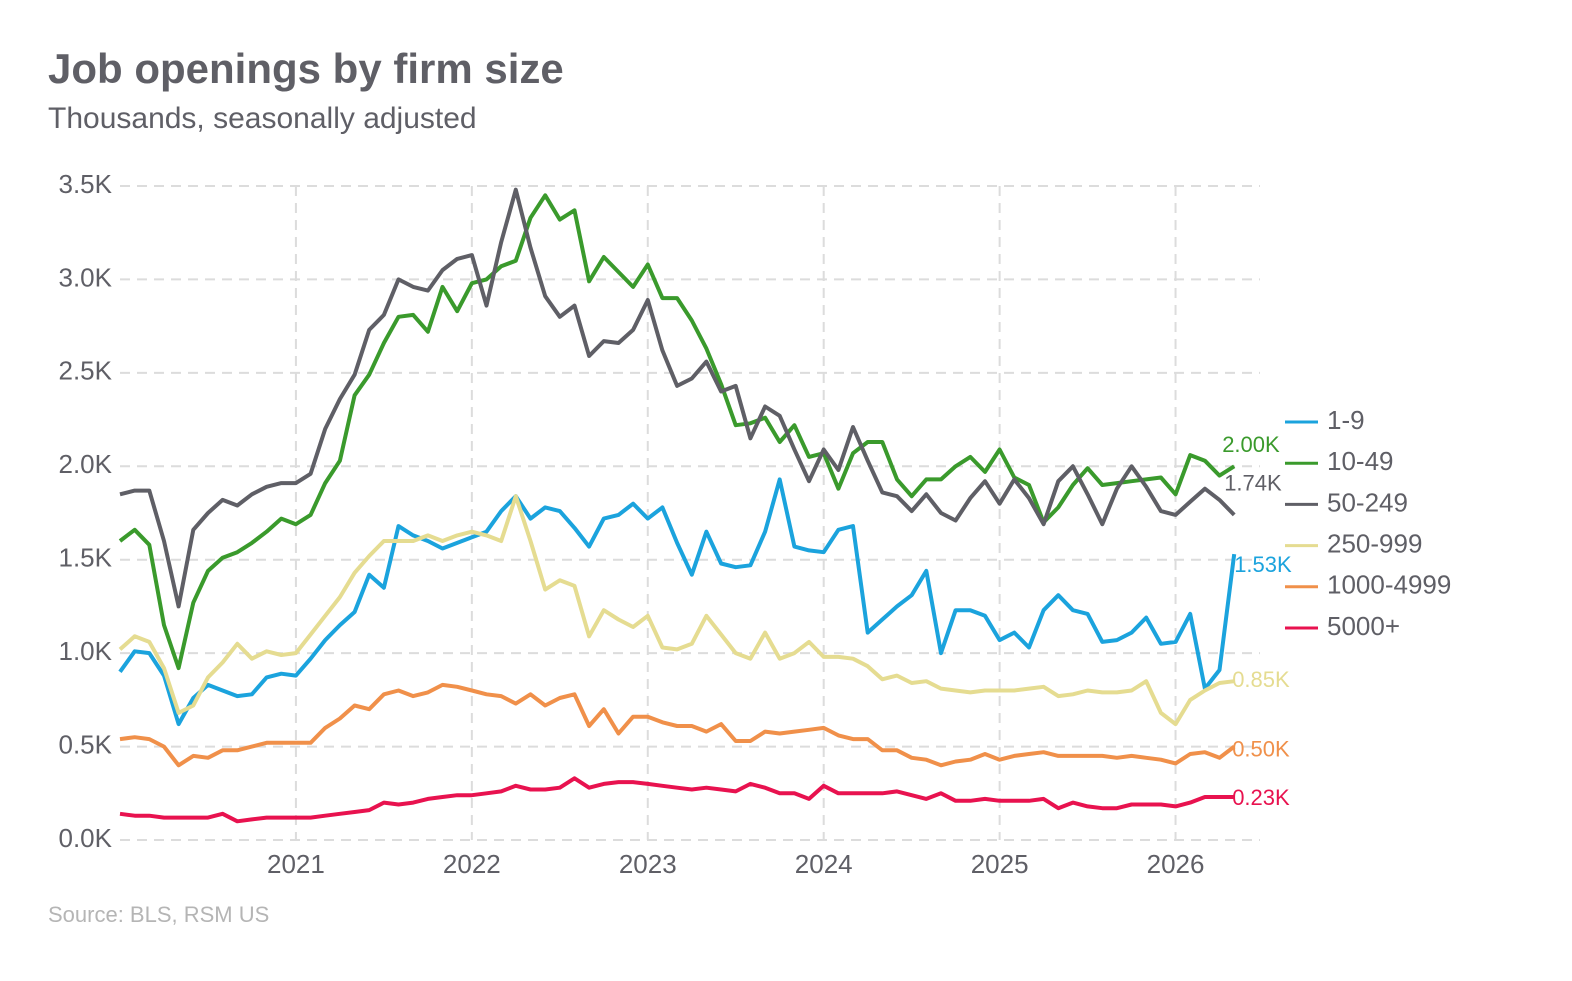 This screenshot has height=981, width=1572. Describe the element at coordinates (86, 371) in the screenshot. I see `y-tick-label: 2.5K` at that location.